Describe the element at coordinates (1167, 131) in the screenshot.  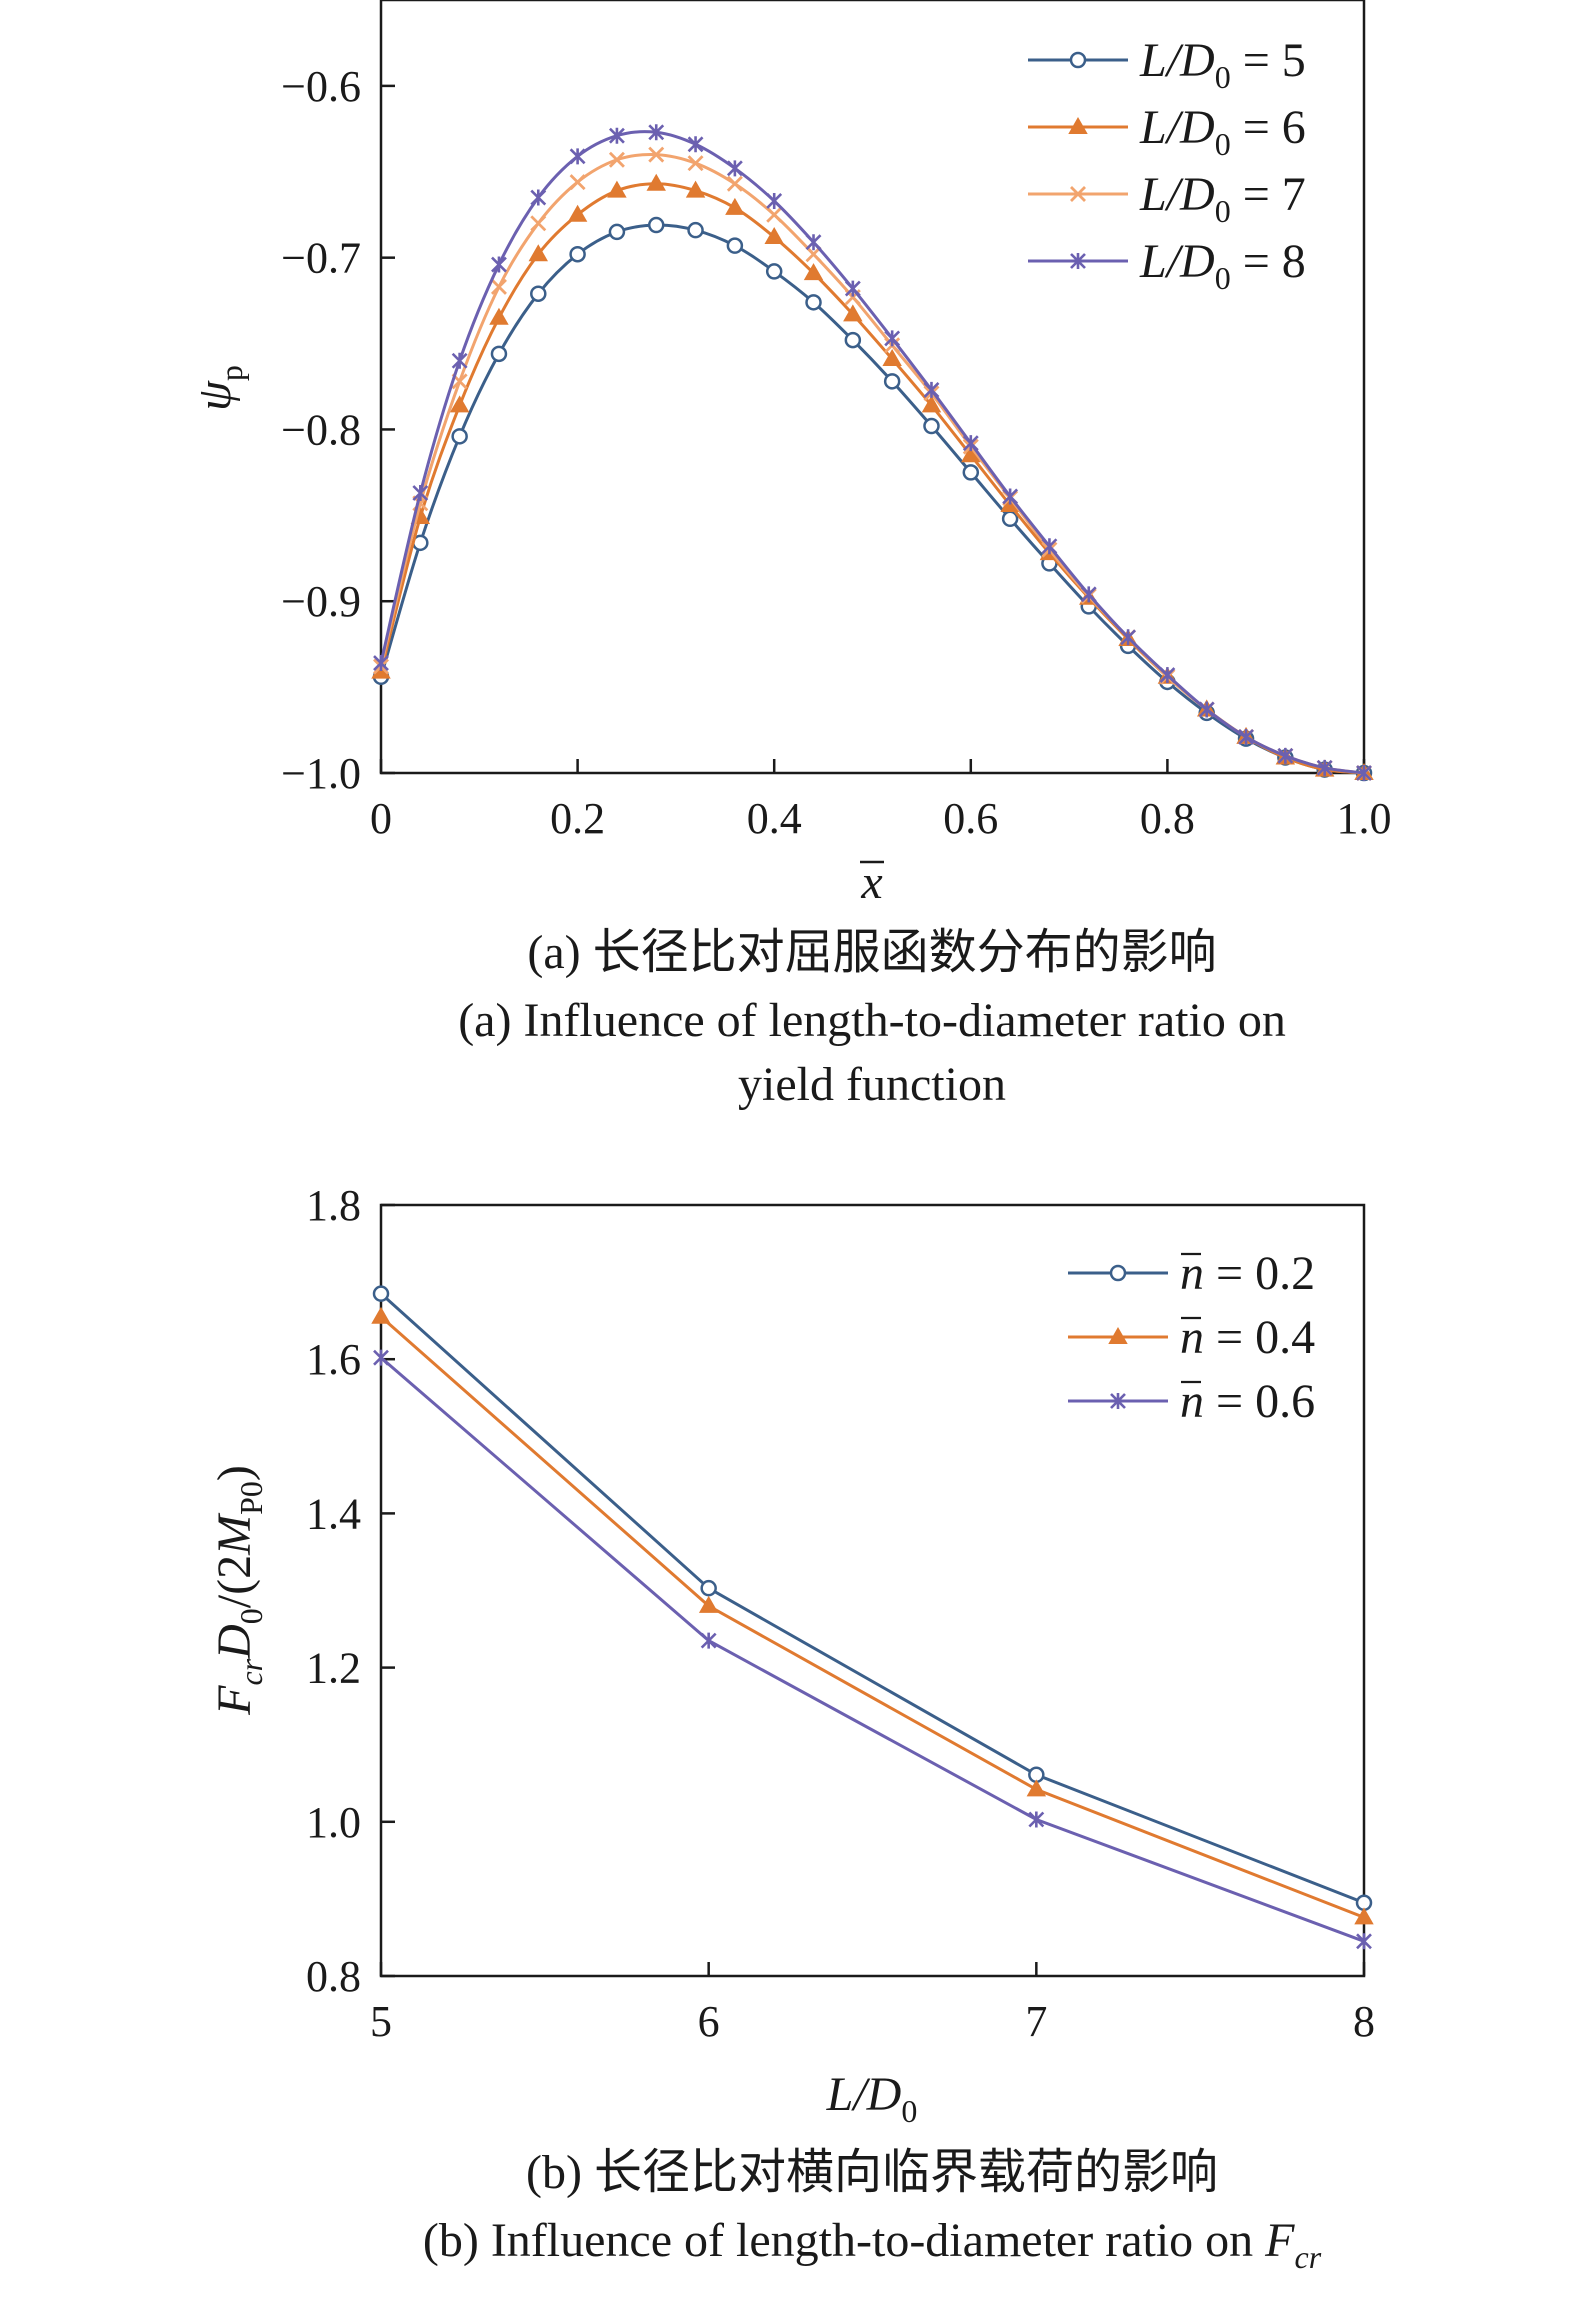
I see `legend-item-2: L/D0 = 6` at that location.